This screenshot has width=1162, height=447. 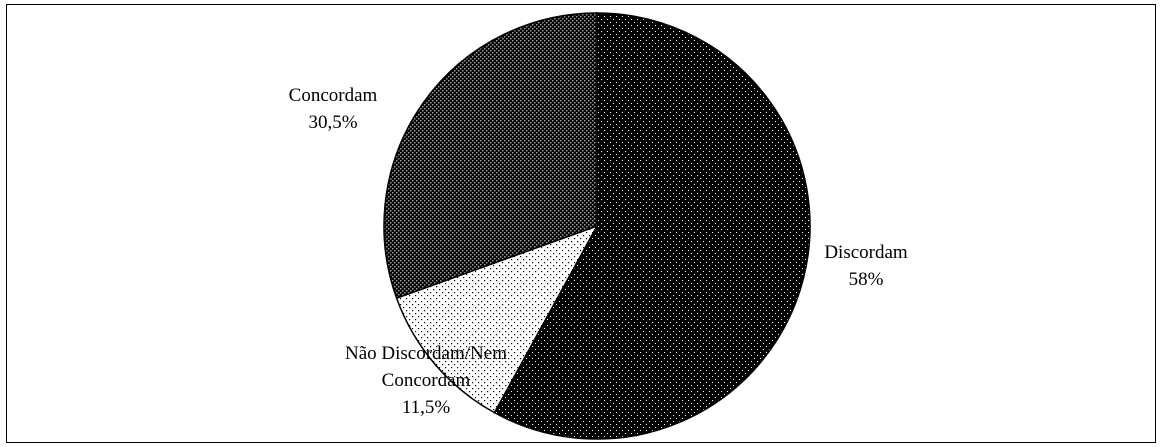 What do you see at coordinates (866, 266) in the screenshot?
I see `slice-label: Discordam 58%` at bounding box center [866, 266].